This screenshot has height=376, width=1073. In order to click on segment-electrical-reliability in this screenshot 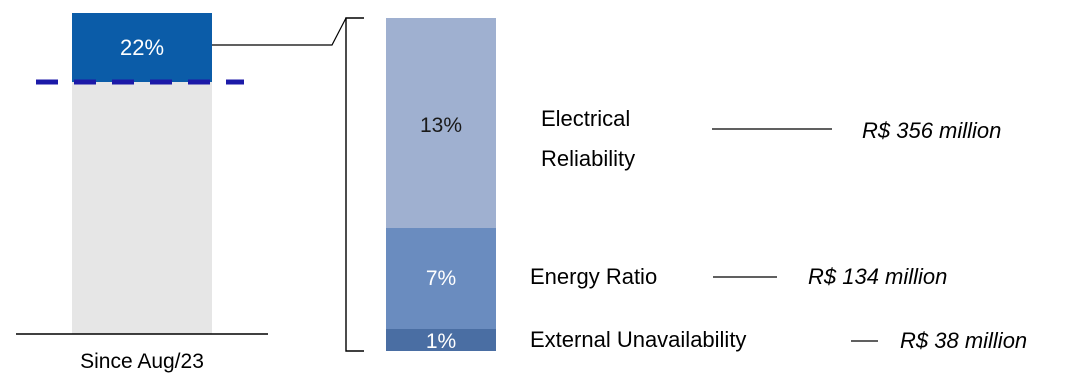, I will do `click(441, 123)`.